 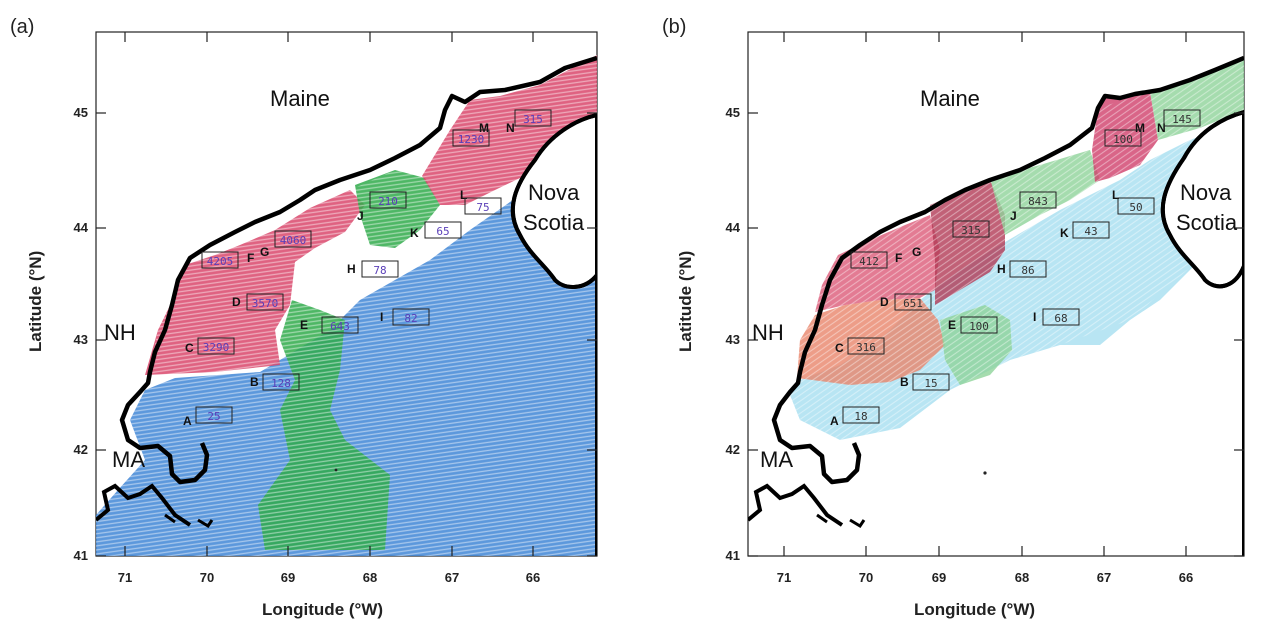 What do you see at coordinates (979, 326) in the screenshot?
I see `site-value-e: 100` at bounding box center [979, 326].